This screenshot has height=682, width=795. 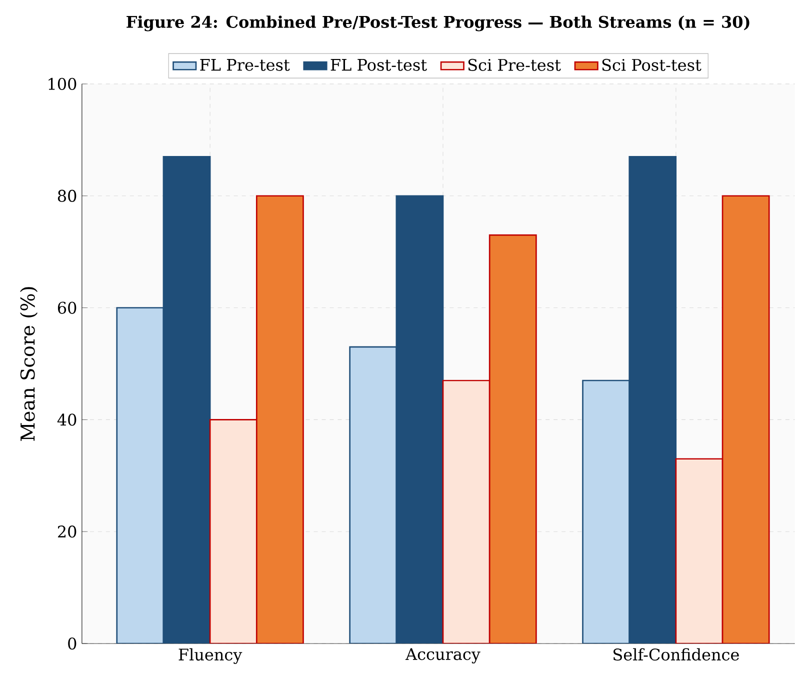 What do you see at coordinates (514, 64) in the screenshot?
I see `legend-label: Sci Pre-test` at bounding box center [514, 64].